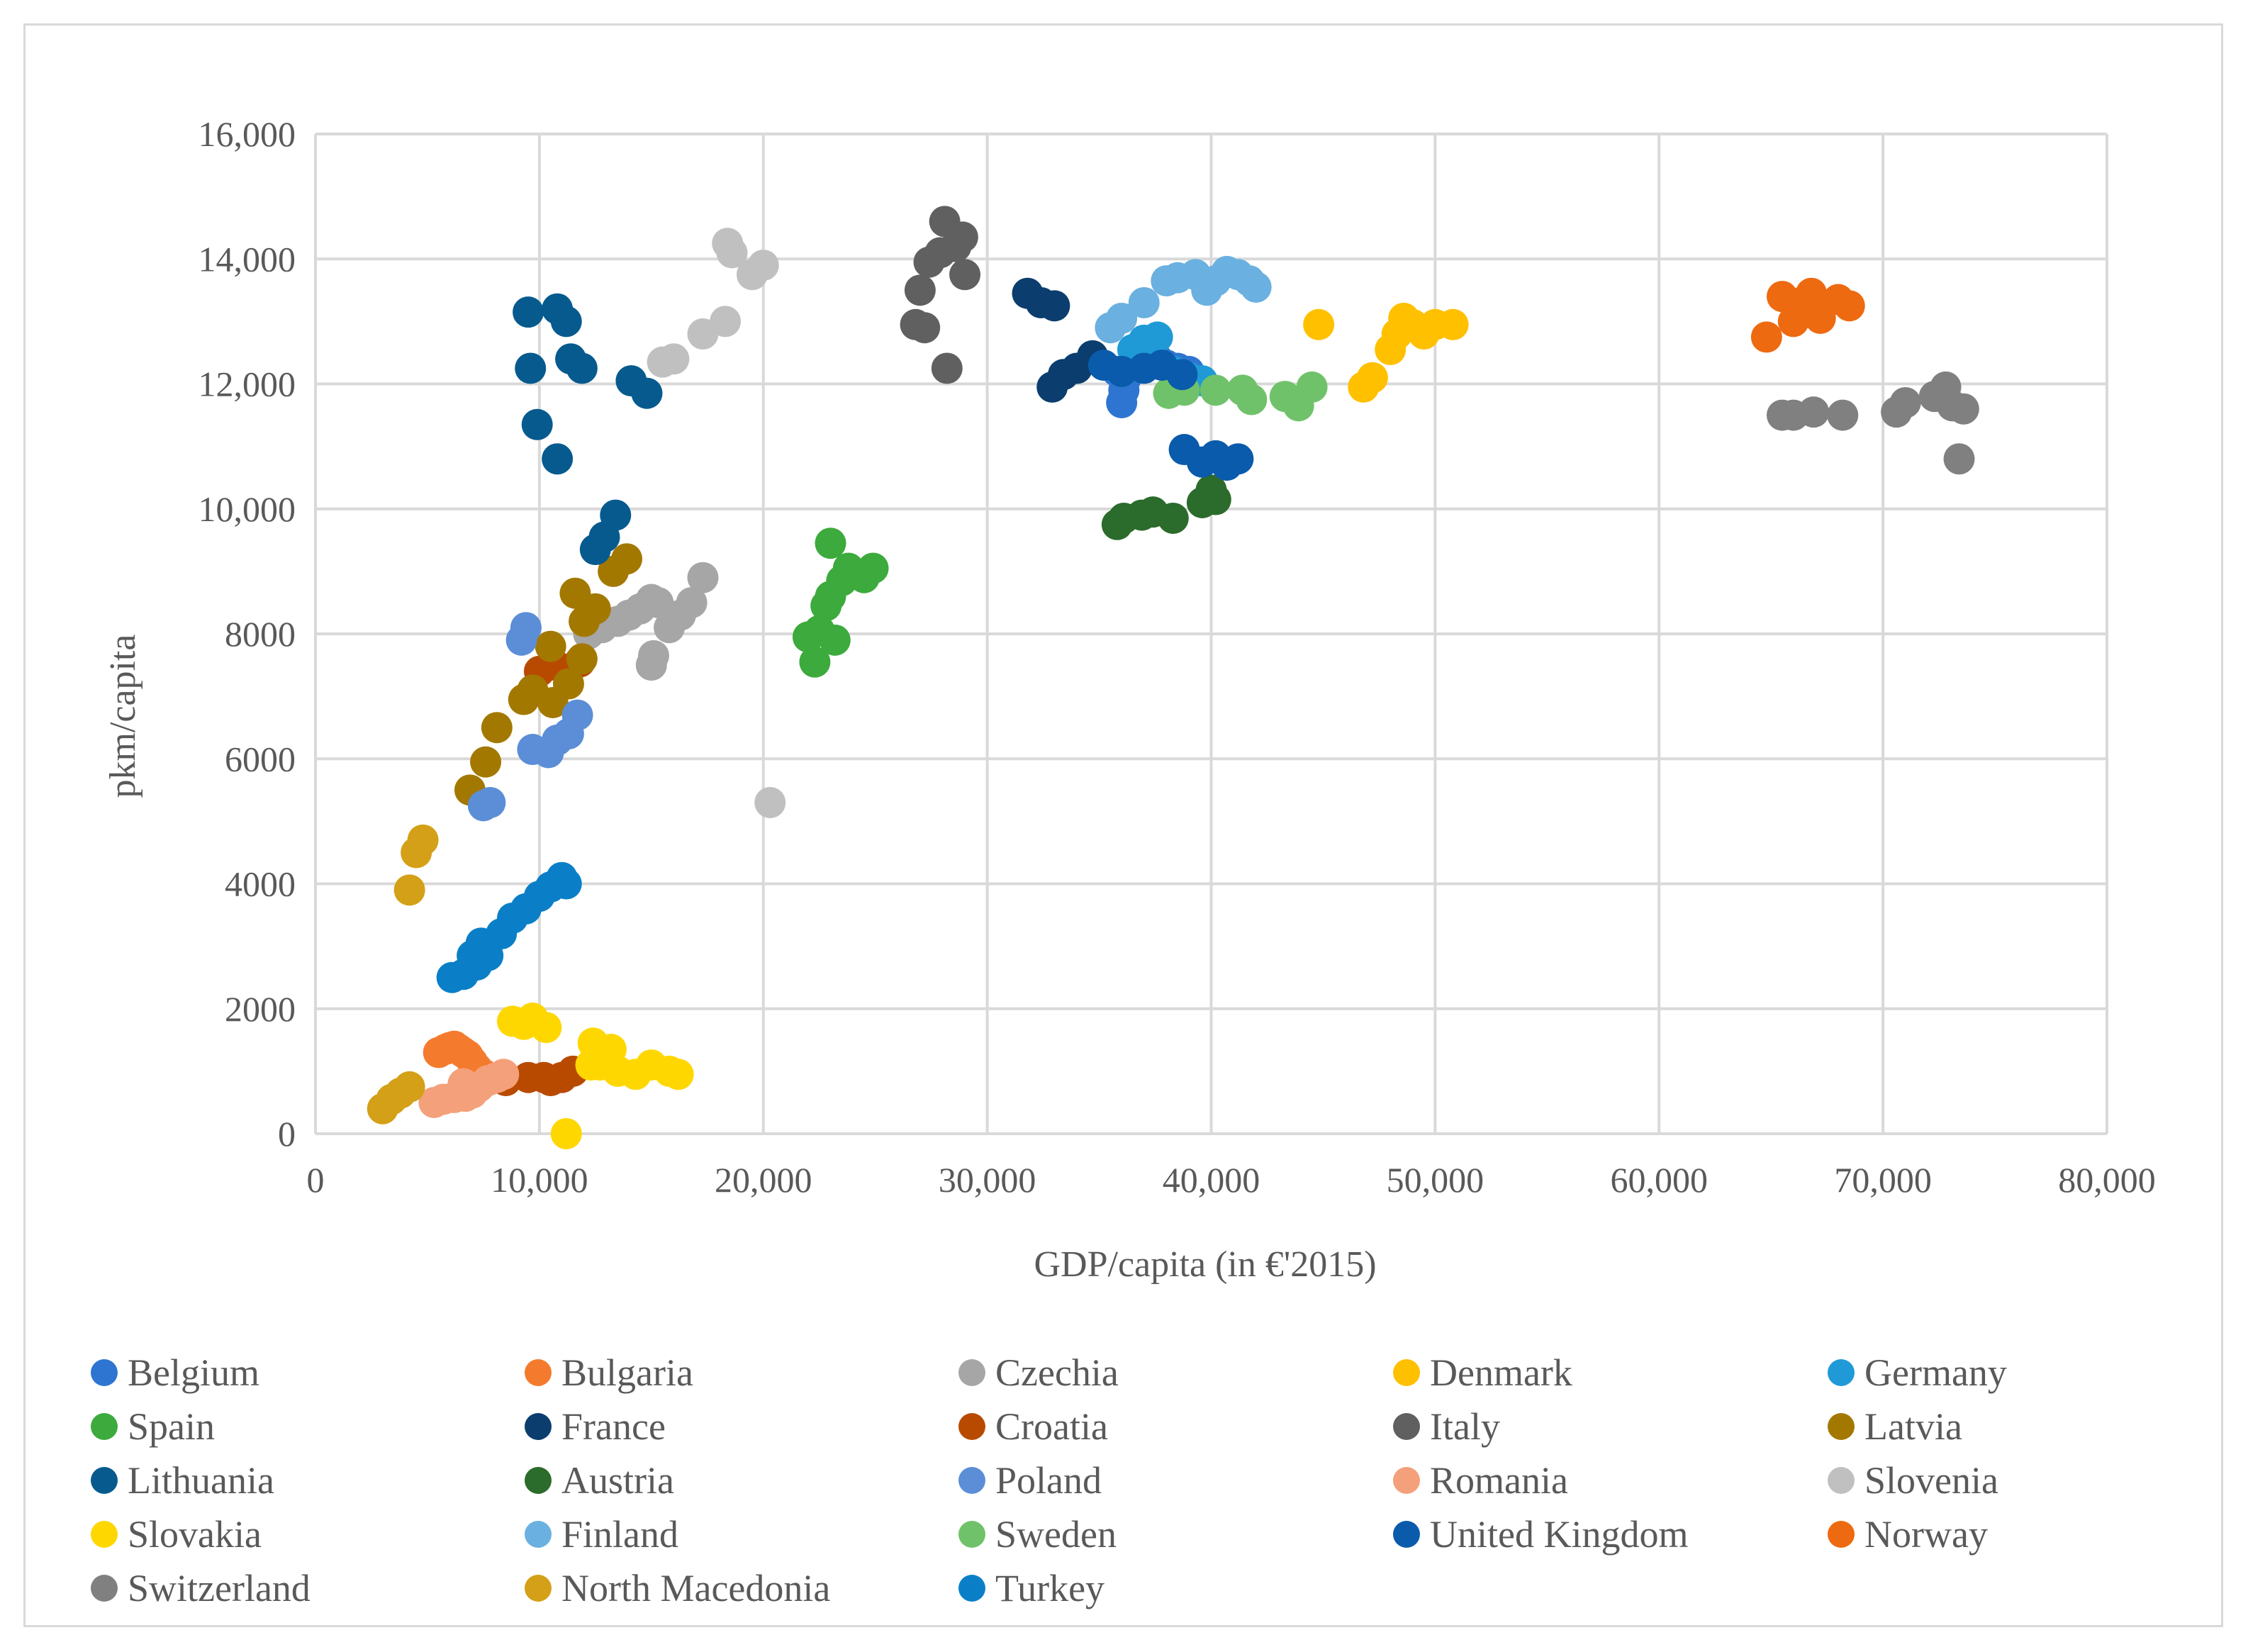  What do you see at coordinates (1447, 1426) in the screenshot?
I see `legend-item: Italy` at bounding box center [1447, 1426].